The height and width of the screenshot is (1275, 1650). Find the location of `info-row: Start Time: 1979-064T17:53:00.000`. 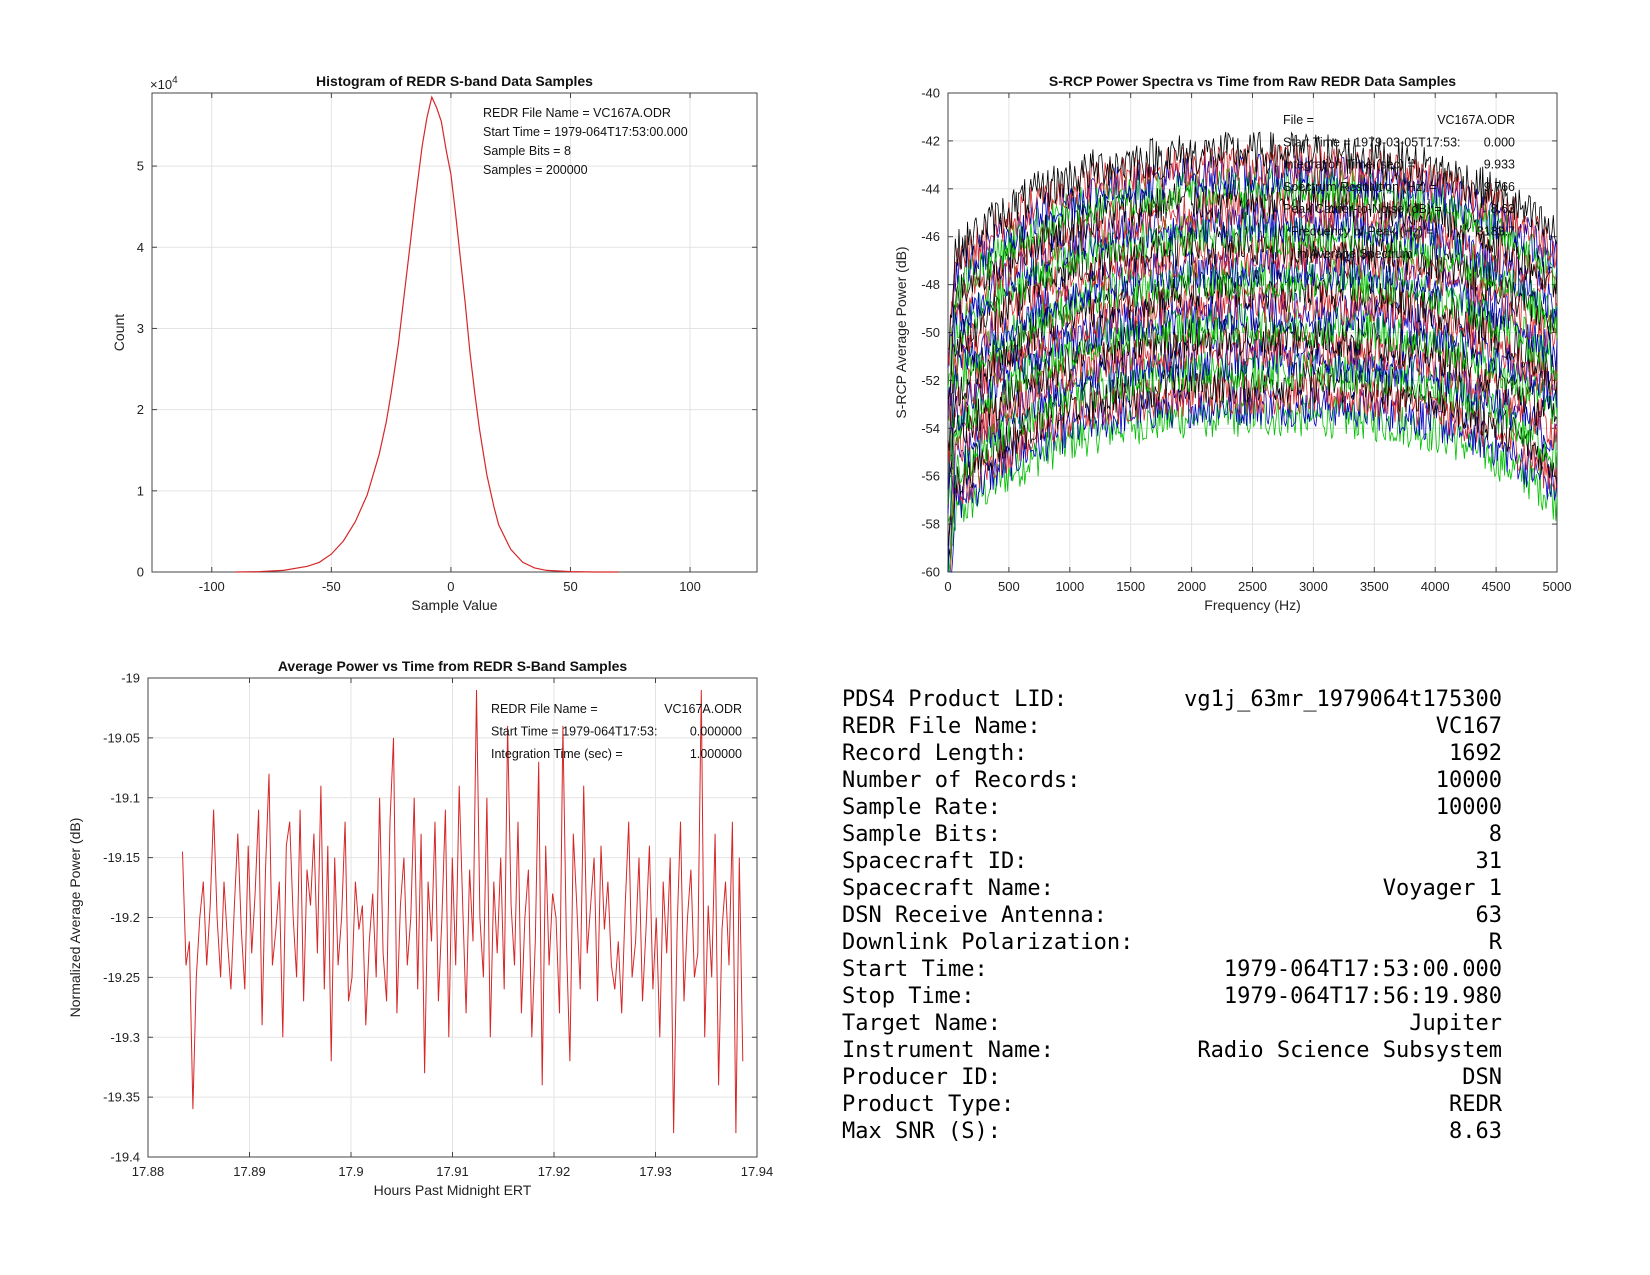

info-row: Start Time: 1979-064T17:53:00.000 is located at coordinates (1172, 969).